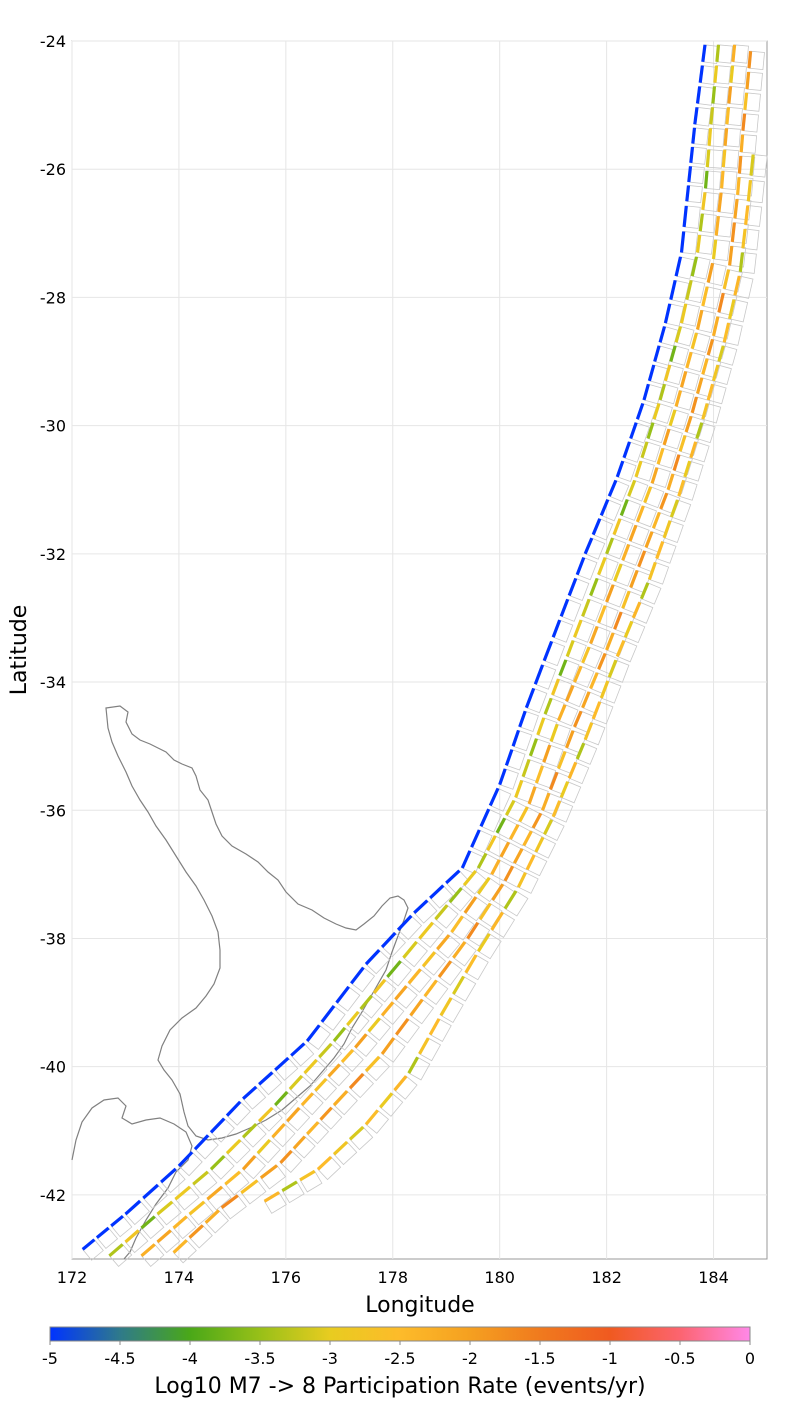 This screenshot has height=1407, width=800. What do you see at coordinates (330, 1358) in the screenshot?
I see `colorbar-tick-label: -3` at bounding box center [330, 1358].